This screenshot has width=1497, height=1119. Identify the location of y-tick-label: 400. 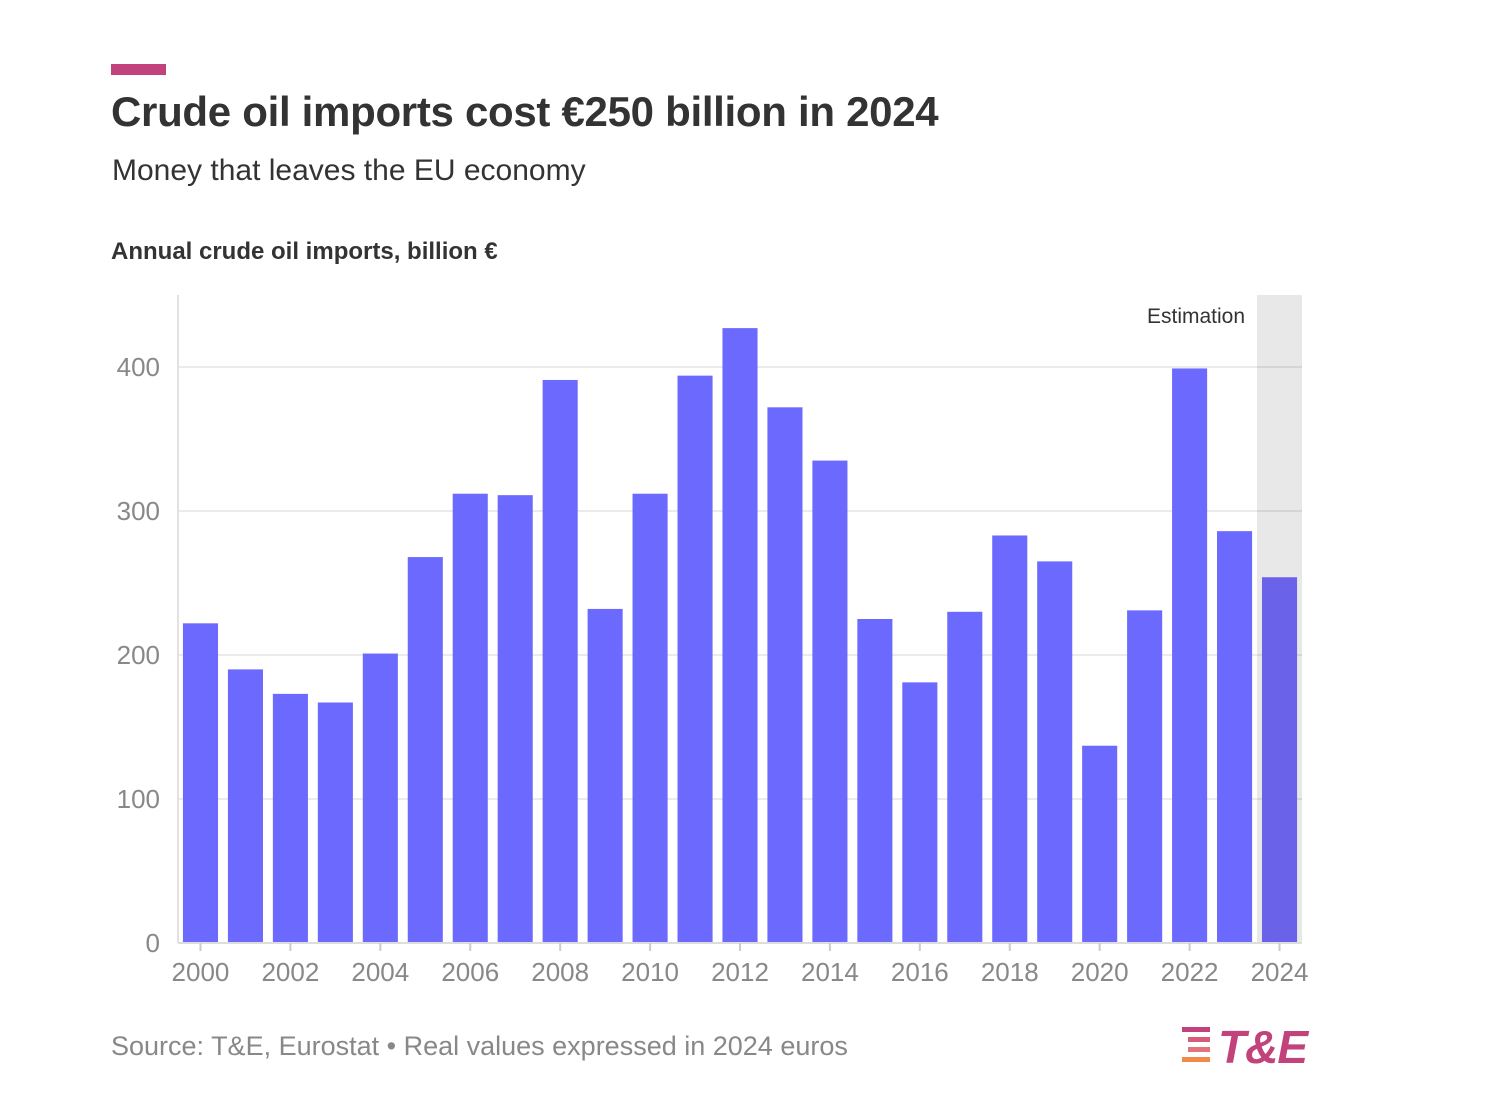
(138, 367).